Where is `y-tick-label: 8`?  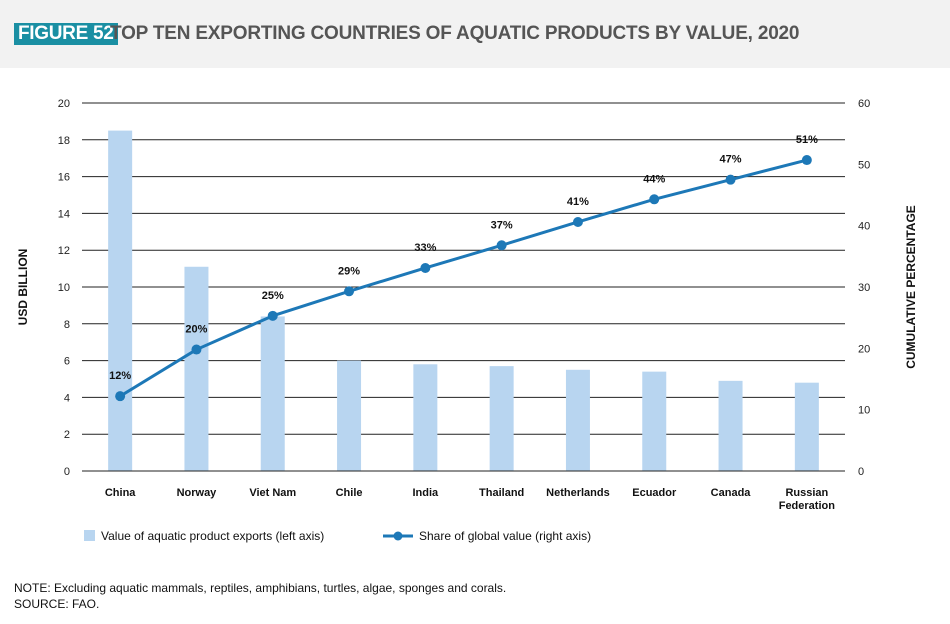
y-tick-label: 8 is located at coordinates (67, 325).